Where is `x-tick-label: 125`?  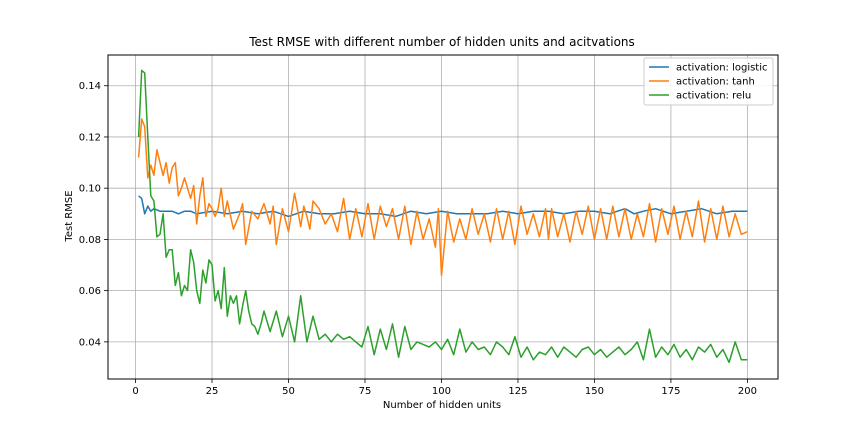 x-tick-label: 125 is located at coordinates (517, 391).